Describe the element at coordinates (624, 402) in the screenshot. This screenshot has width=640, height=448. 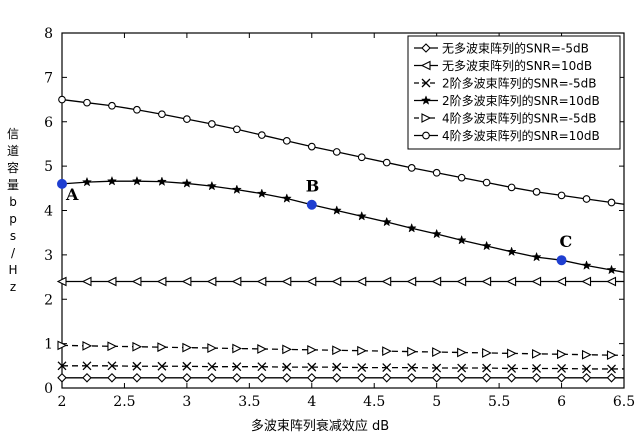
I see `x-tick-label: 6.5` at that location.